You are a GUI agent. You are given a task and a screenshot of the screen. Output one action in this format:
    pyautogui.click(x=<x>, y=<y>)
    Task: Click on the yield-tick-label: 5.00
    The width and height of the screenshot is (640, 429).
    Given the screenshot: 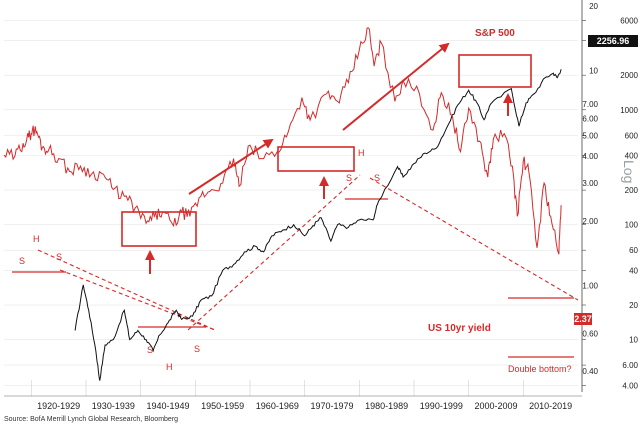 What is the action you would take?
    pyautogui.click(x=590, y=135)
    